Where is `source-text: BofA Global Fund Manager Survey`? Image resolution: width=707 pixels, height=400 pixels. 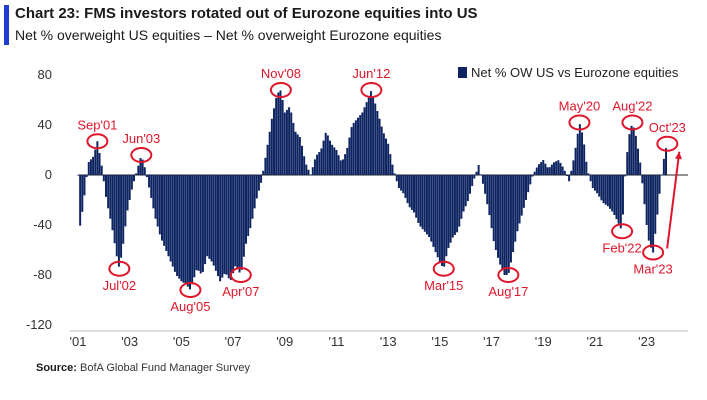 source-text: BofA Global Fund Manager Survey is located at coordinates (165, 368).